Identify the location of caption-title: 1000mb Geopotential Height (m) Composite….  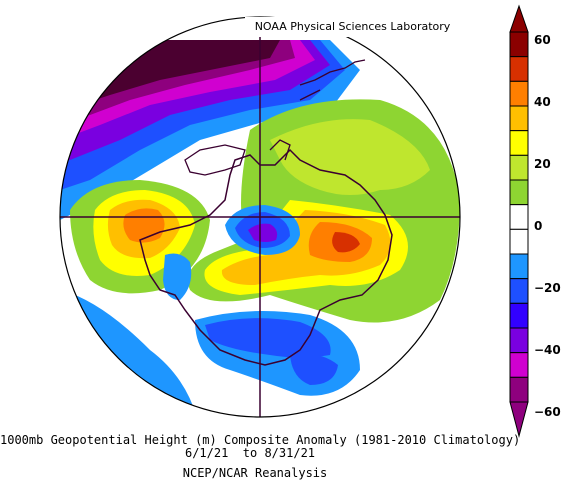
(260, 440).